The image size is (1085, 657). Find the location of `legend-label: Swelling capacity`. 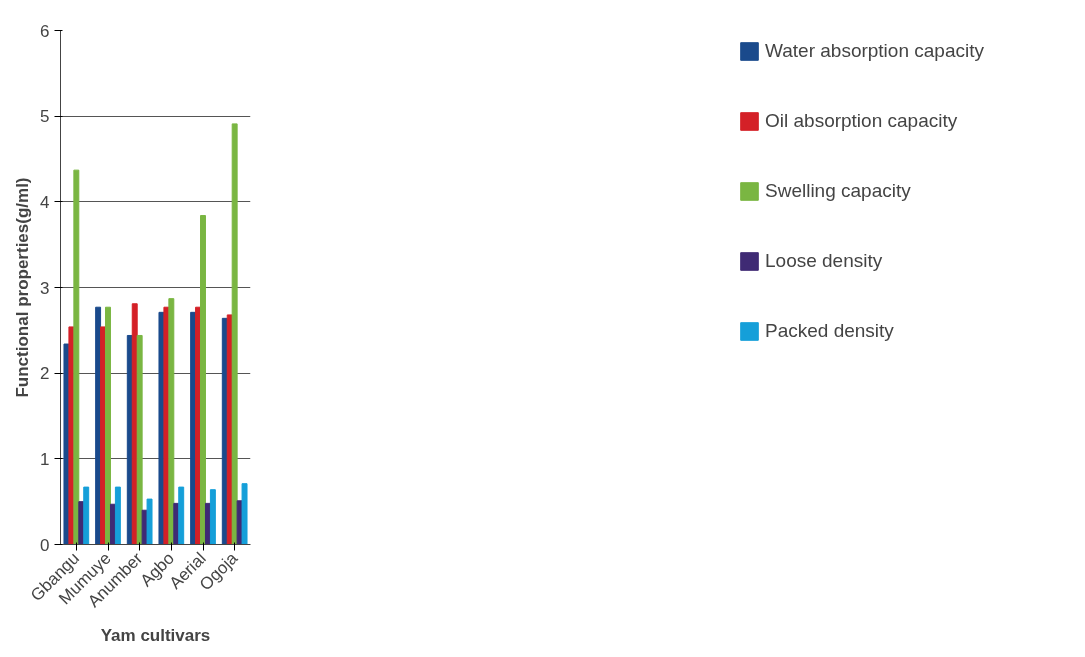

legend-label: Swelling capacity is located at coordinates (838, 191).